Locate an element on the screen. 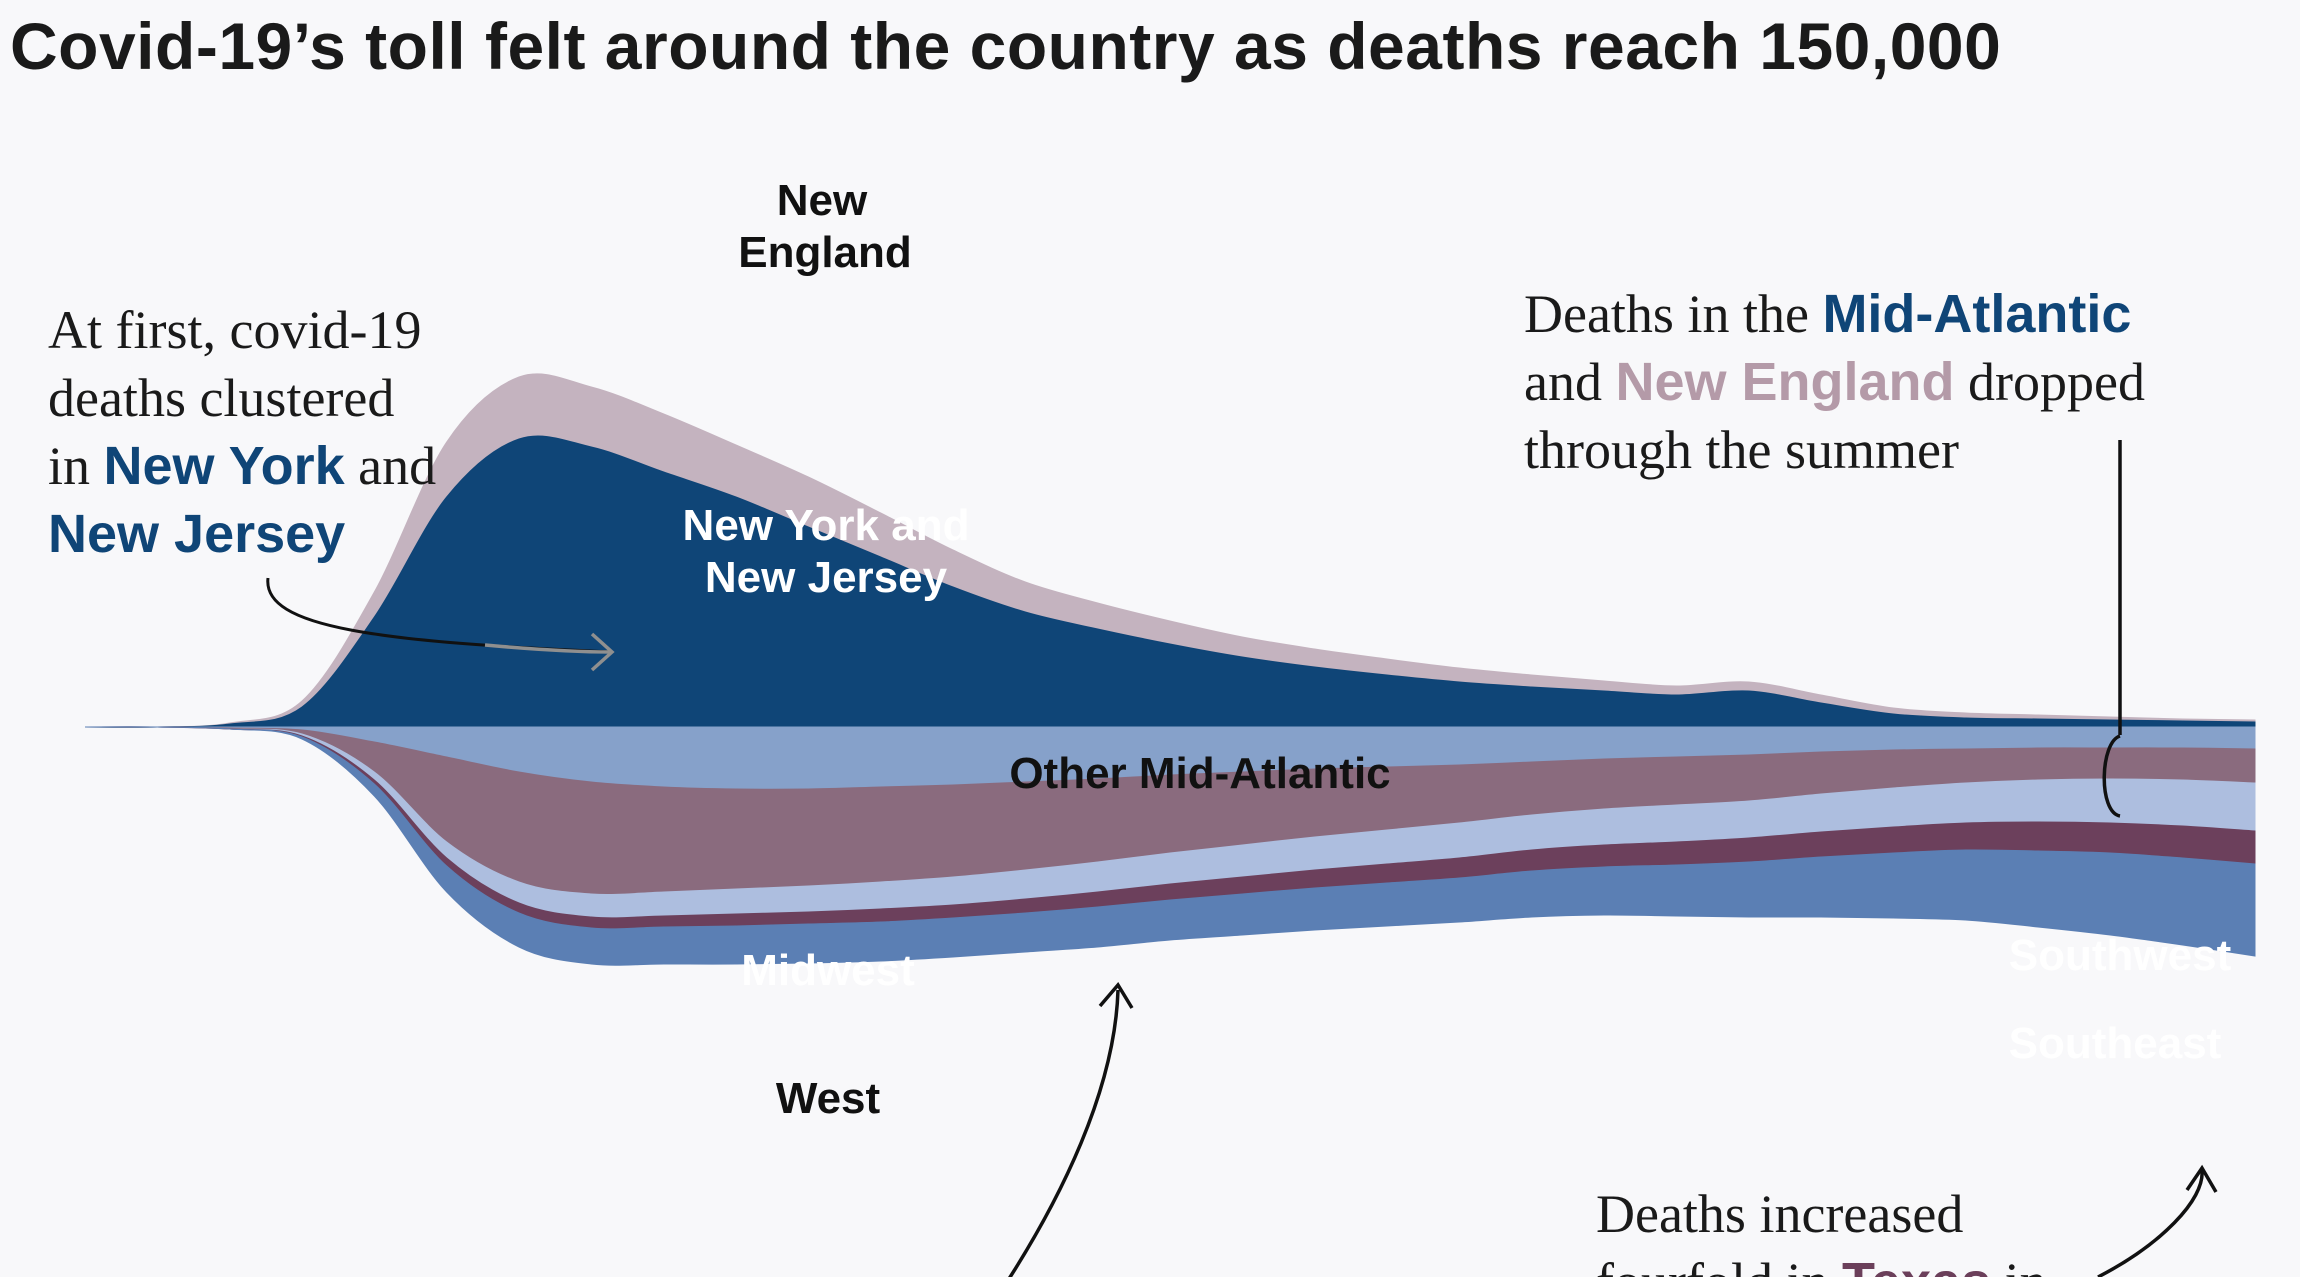 The height and width of the screenshot is (1277, 2300). label-new-england-2: England is located at coordinates (825, 252).